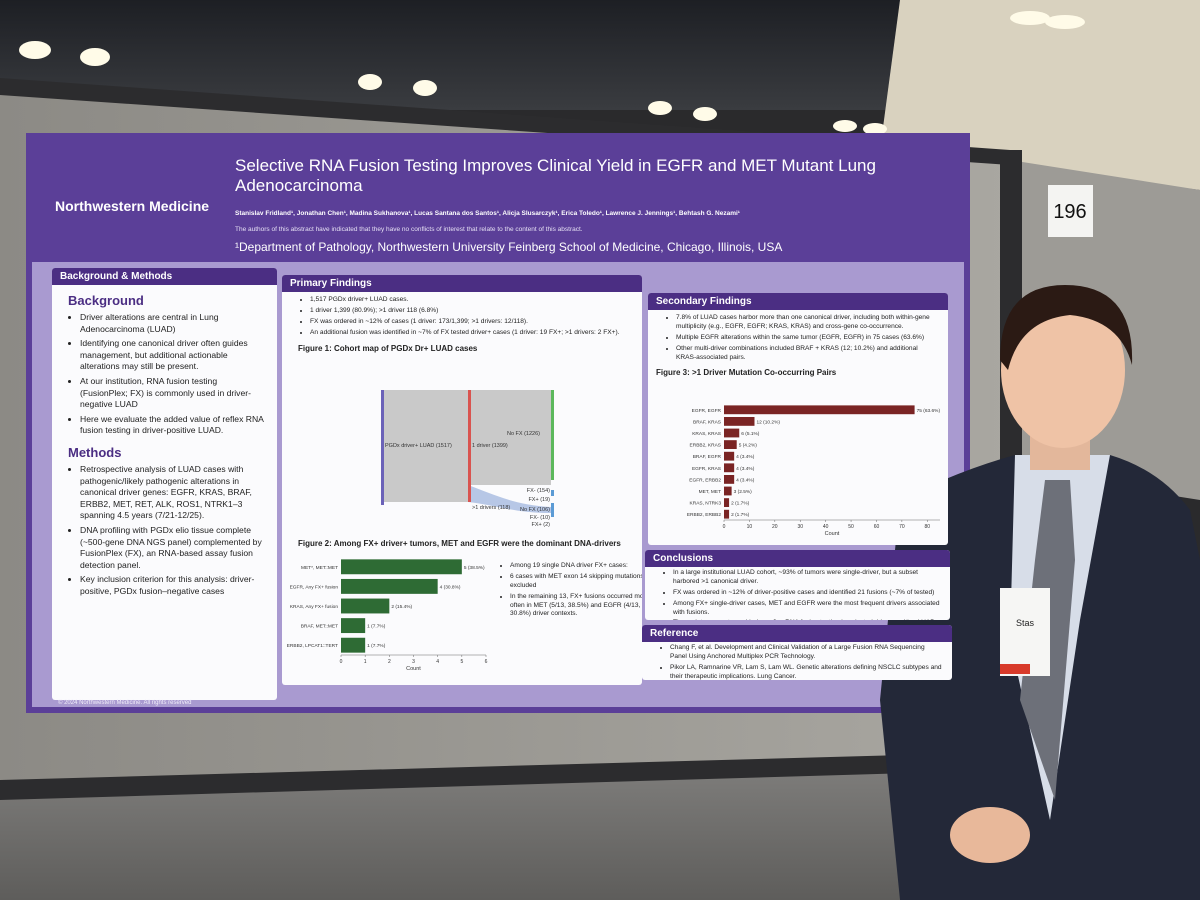 The image size is (1200, 900). Describe the element at coordinates (800, 527) in the screenshot. I see `x-tick-label: 30` at that location.